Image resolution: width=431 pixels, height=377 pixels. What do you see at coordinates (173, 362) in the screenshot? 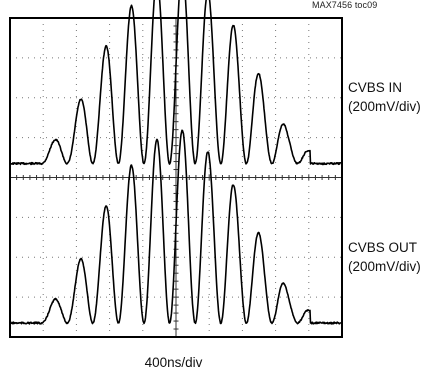
I see `timebase-label: 400ns/div` at bounding box center [173, 362].